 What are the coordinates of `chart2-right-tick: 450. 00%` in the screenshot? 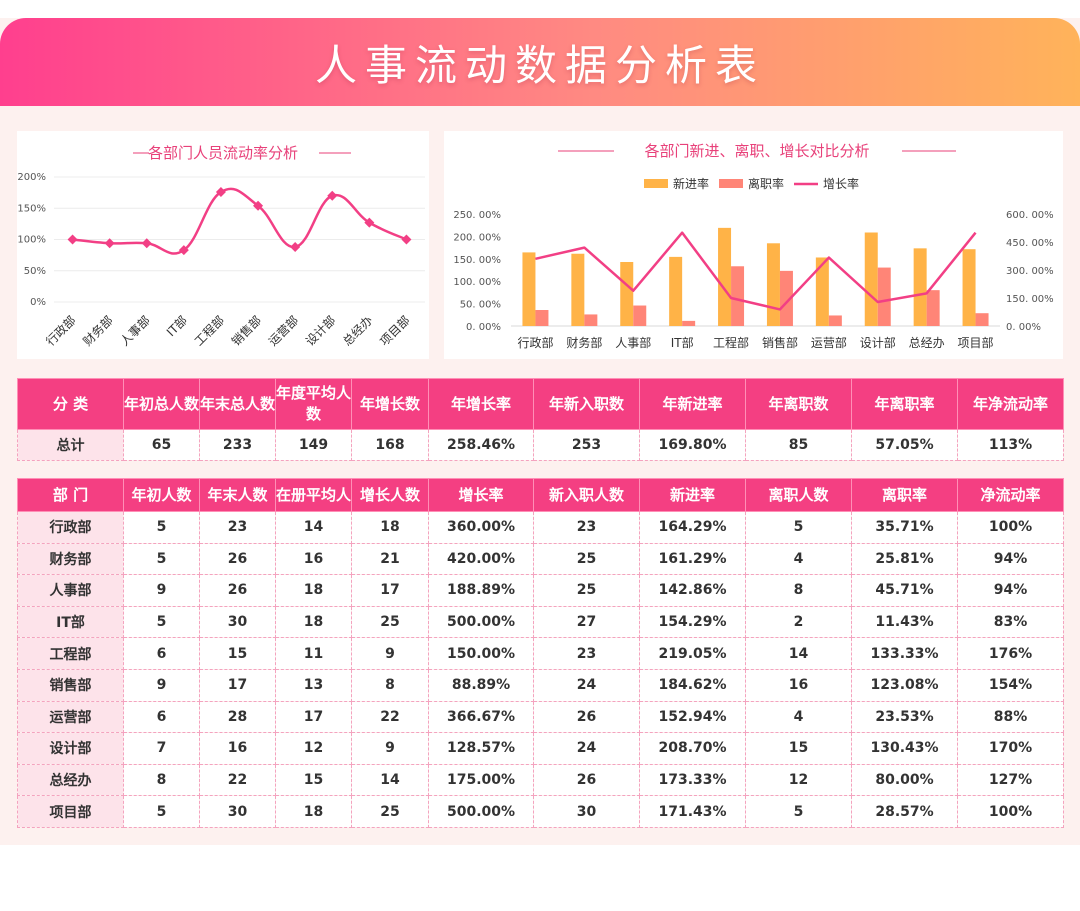 It's located at (1030, 243).